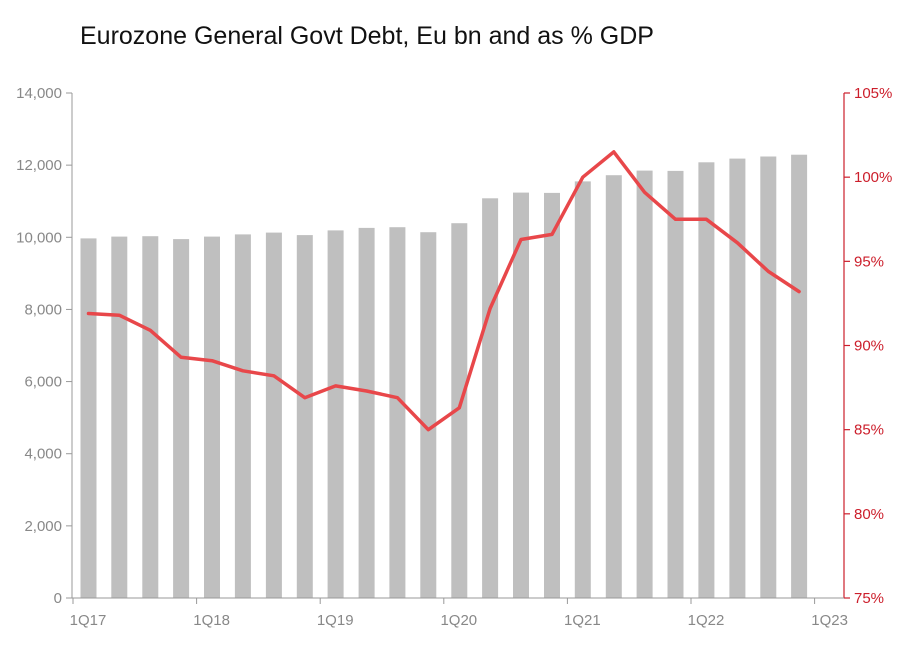  Describe the element at coordinates (397, 412) in the screenshot. I see `bar-3Q19` at that location.